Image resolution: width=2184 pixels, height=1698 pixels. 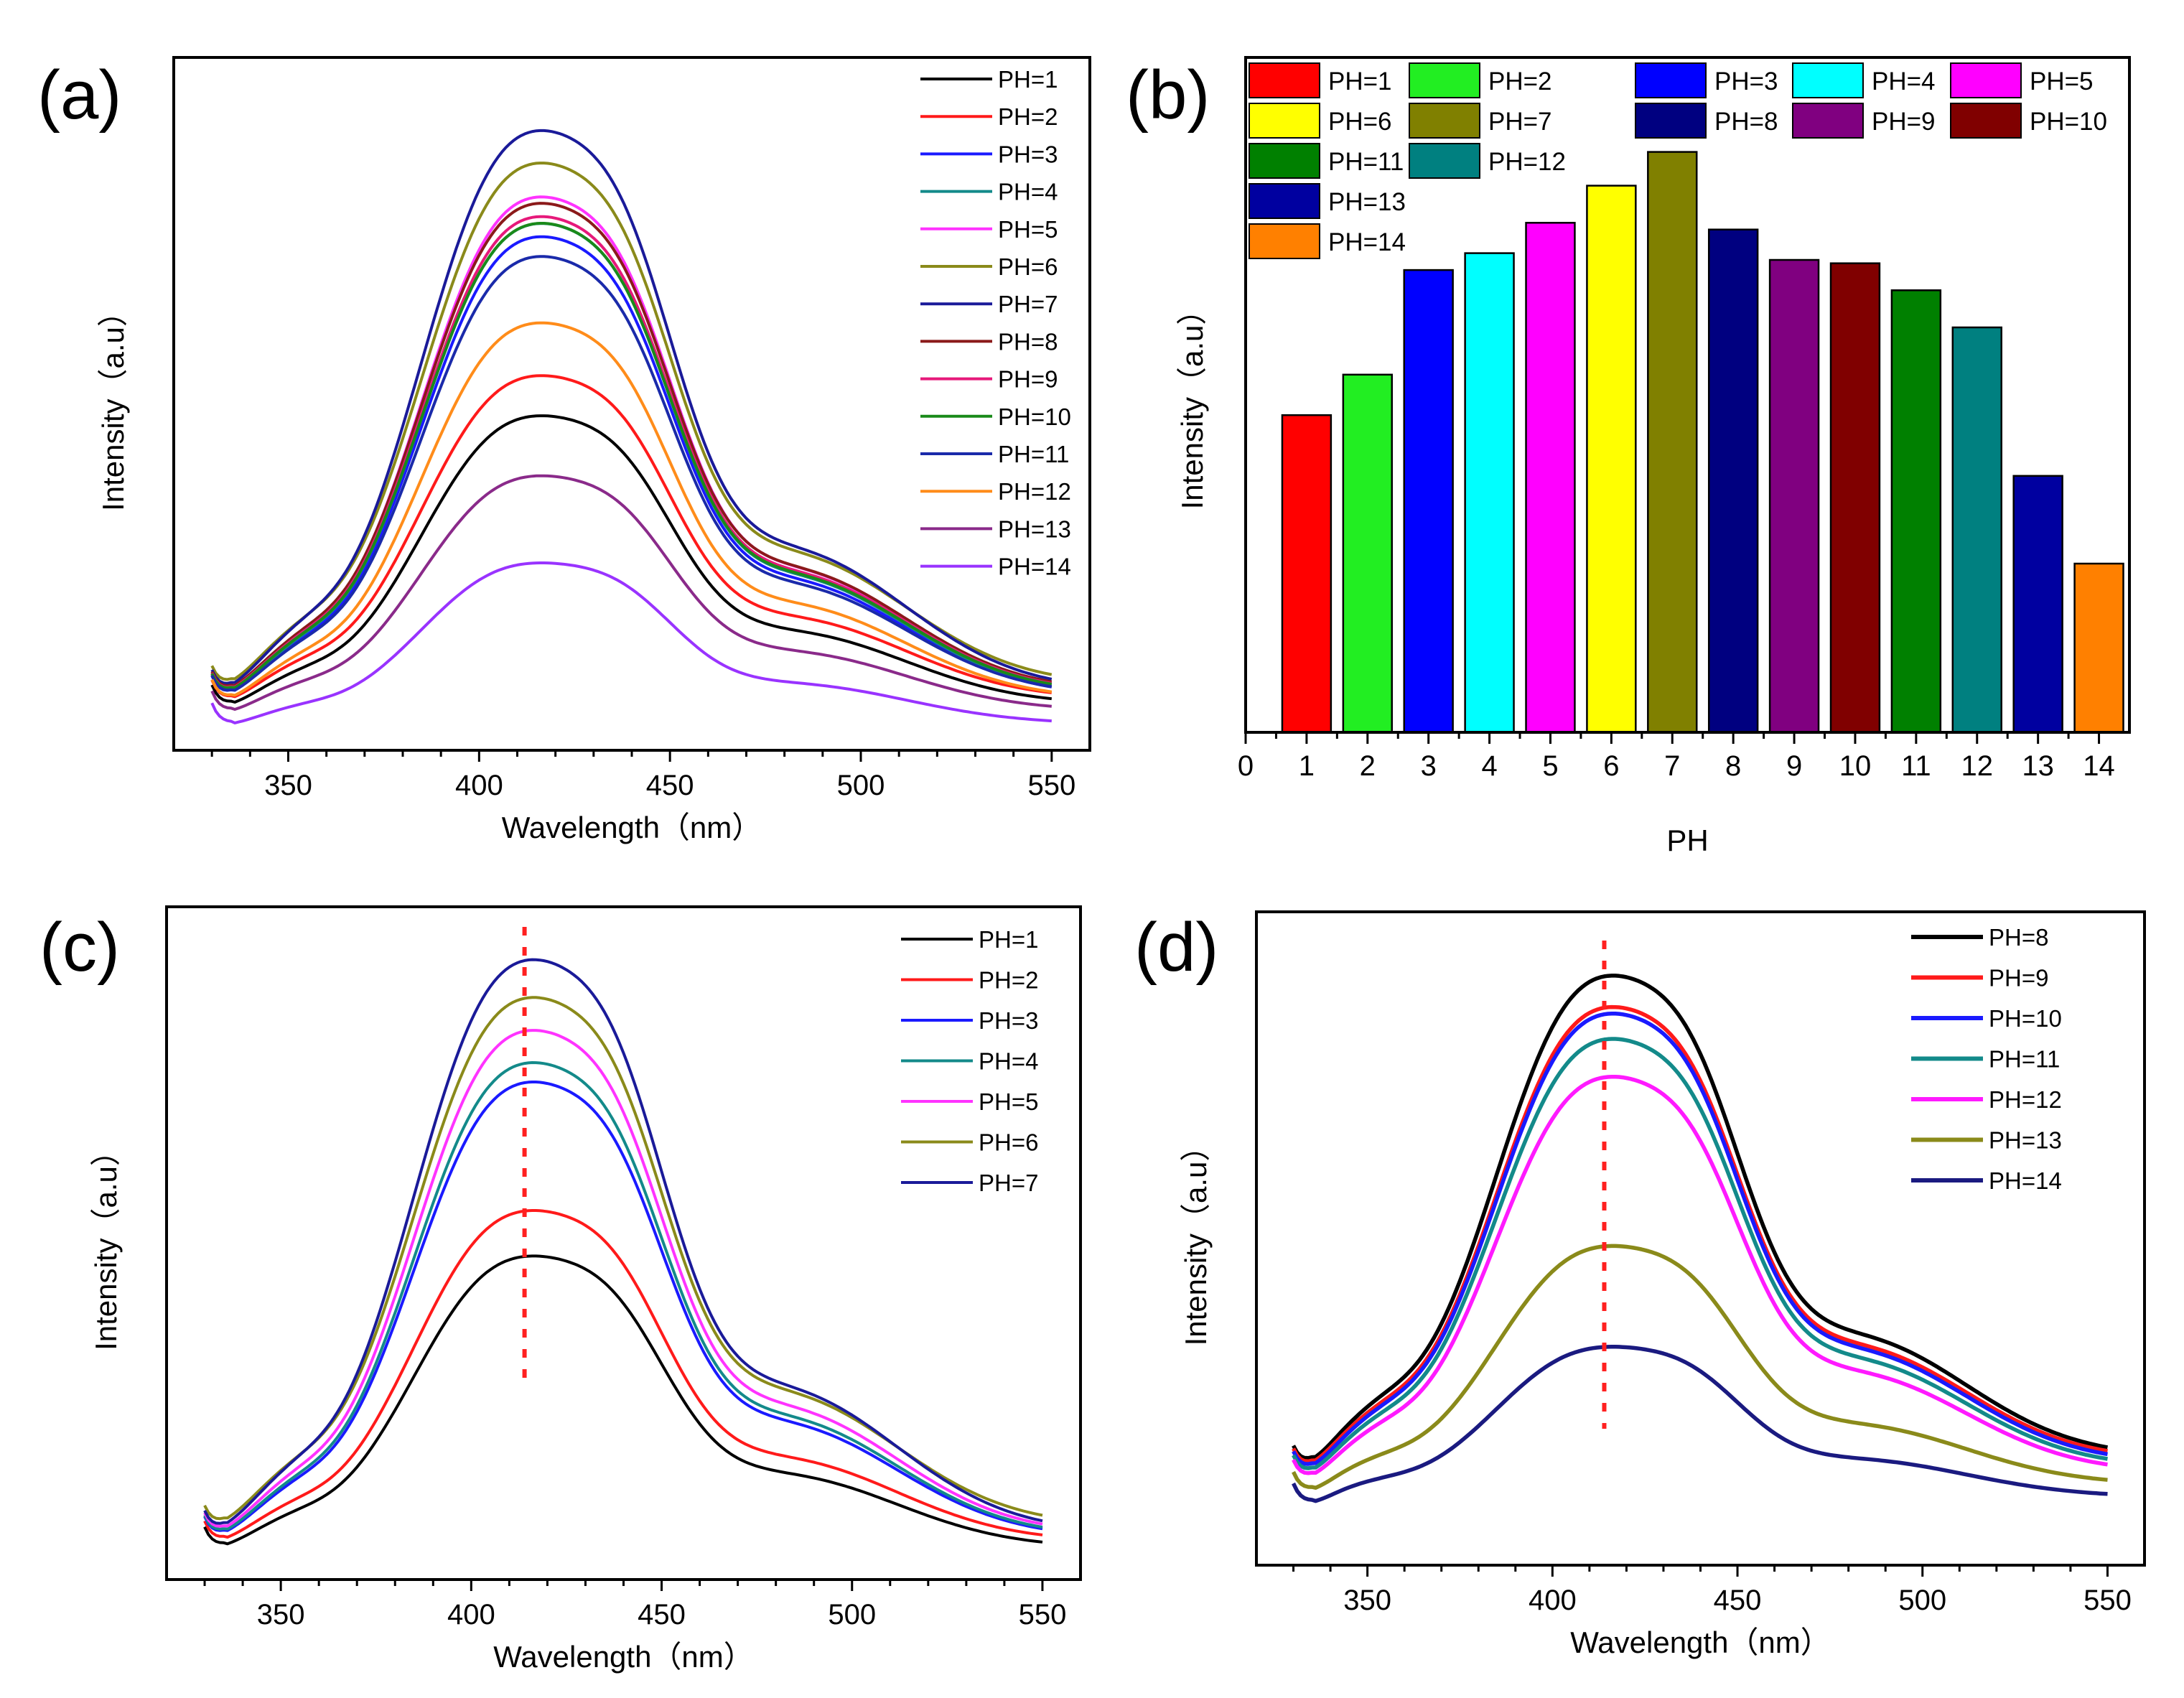 I want to click on legend-label-b-13: PH=14, so click(x=1367, y=242).